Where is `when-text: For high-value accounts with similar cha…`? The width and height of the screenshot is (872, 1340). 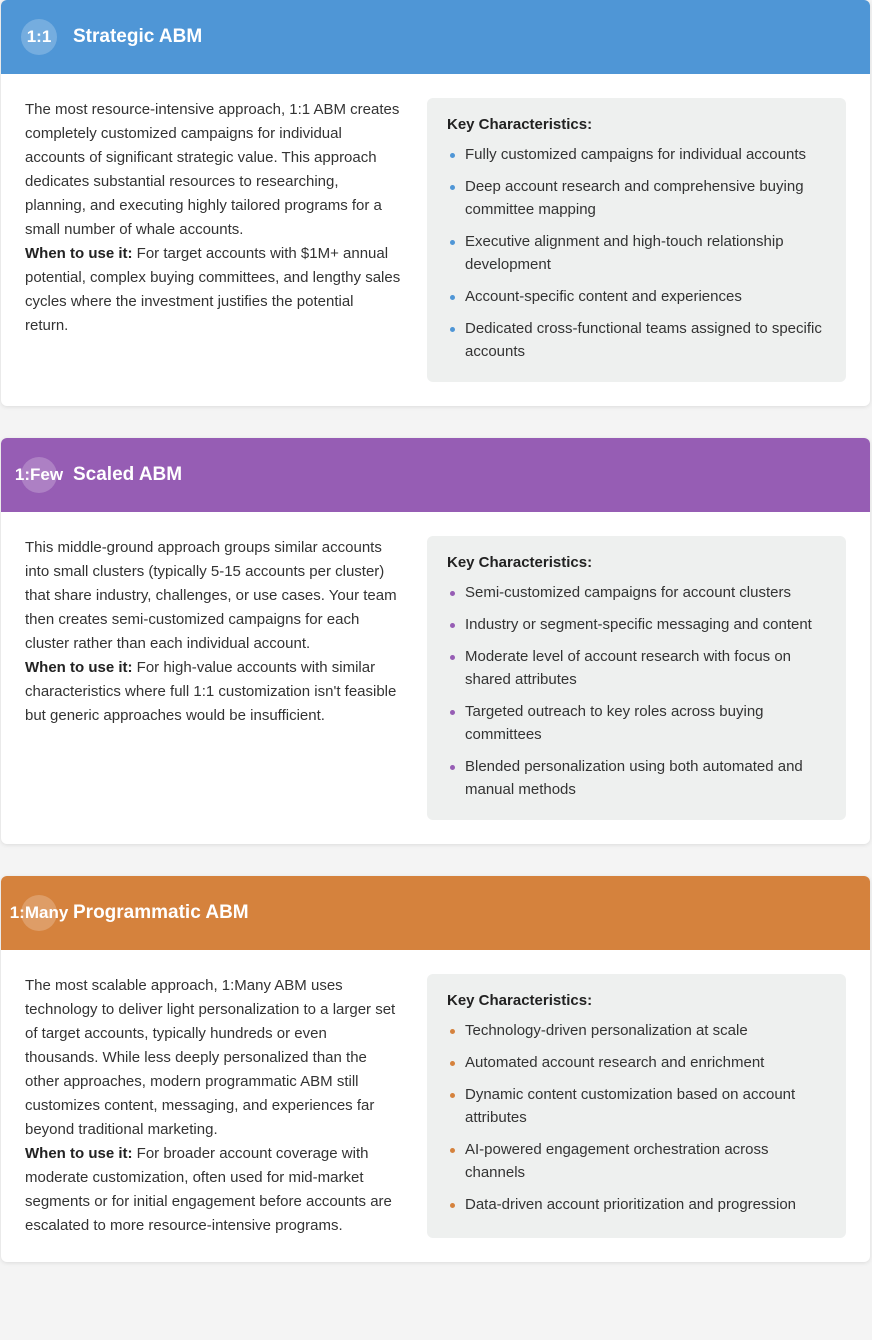
when-text: For high-value accounts with similar cha… is located at coordinates (211, 691).